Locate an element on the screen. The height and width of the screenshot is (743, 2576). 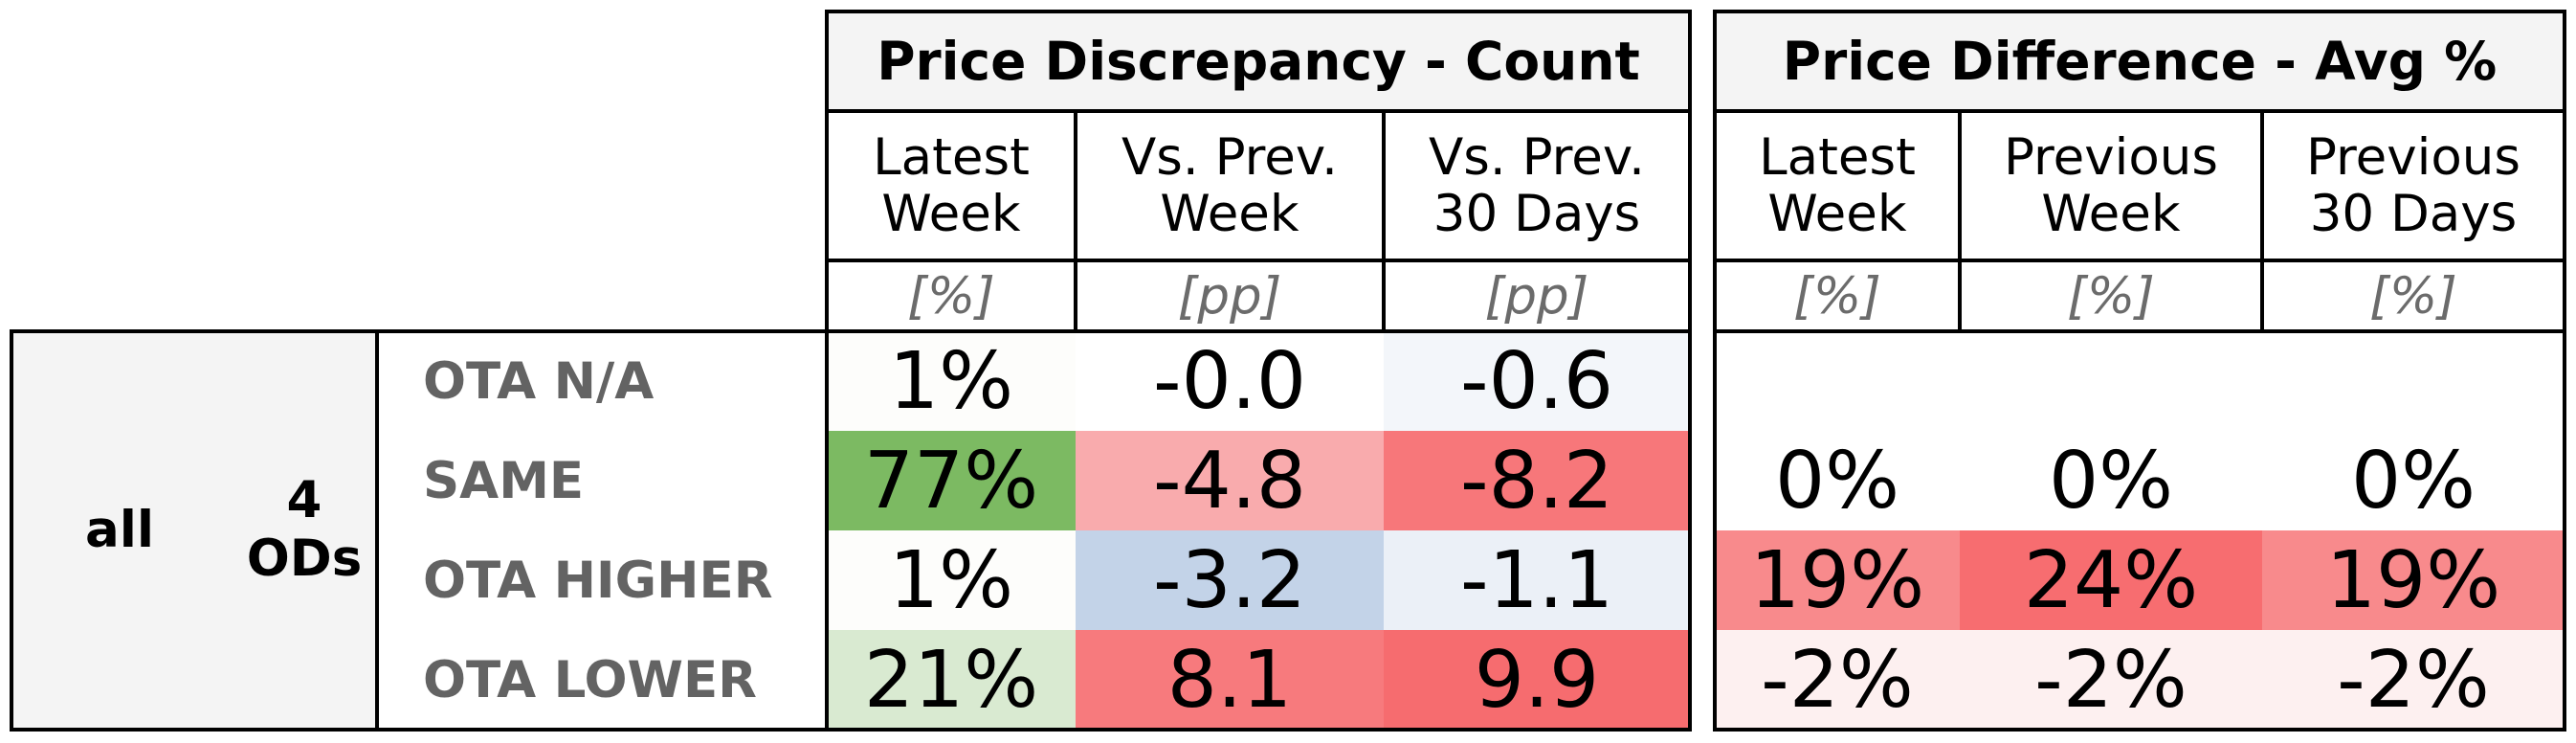
table-cell: 9.9 is located at coordinates (1537, 680).